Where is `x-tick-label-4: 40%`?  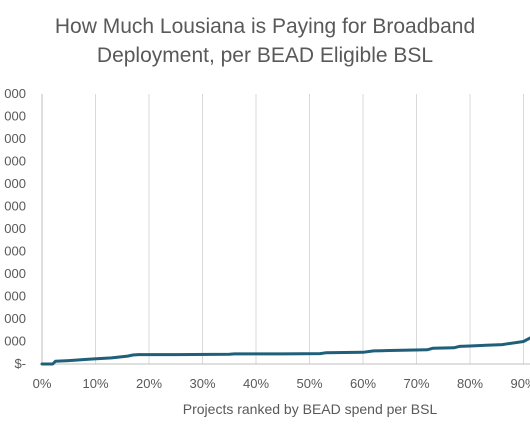 x-tick-label-4: 40% is located at coordinates (256, 383).